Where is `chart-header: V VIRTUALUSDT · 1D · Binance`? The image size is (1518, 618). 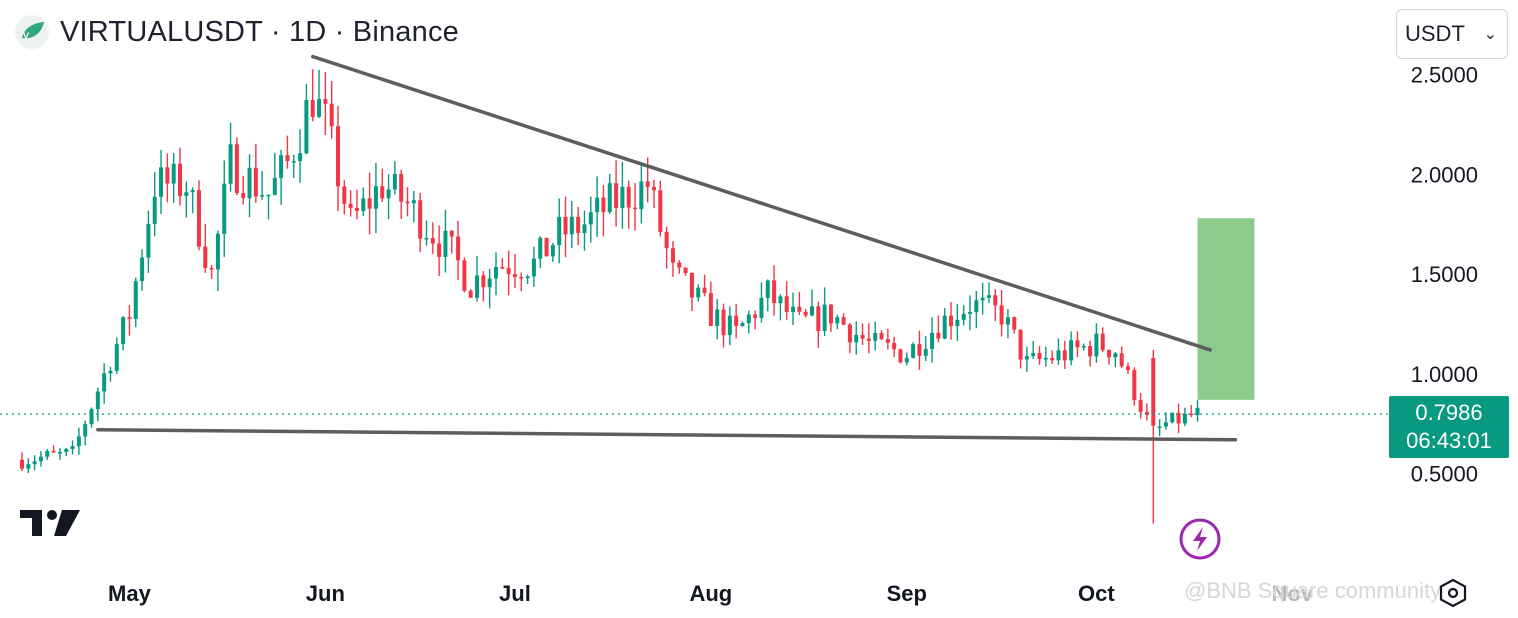 chart-header: V VIRTUALUSDT · 1D · Binance is located at coordinates (236, 32).